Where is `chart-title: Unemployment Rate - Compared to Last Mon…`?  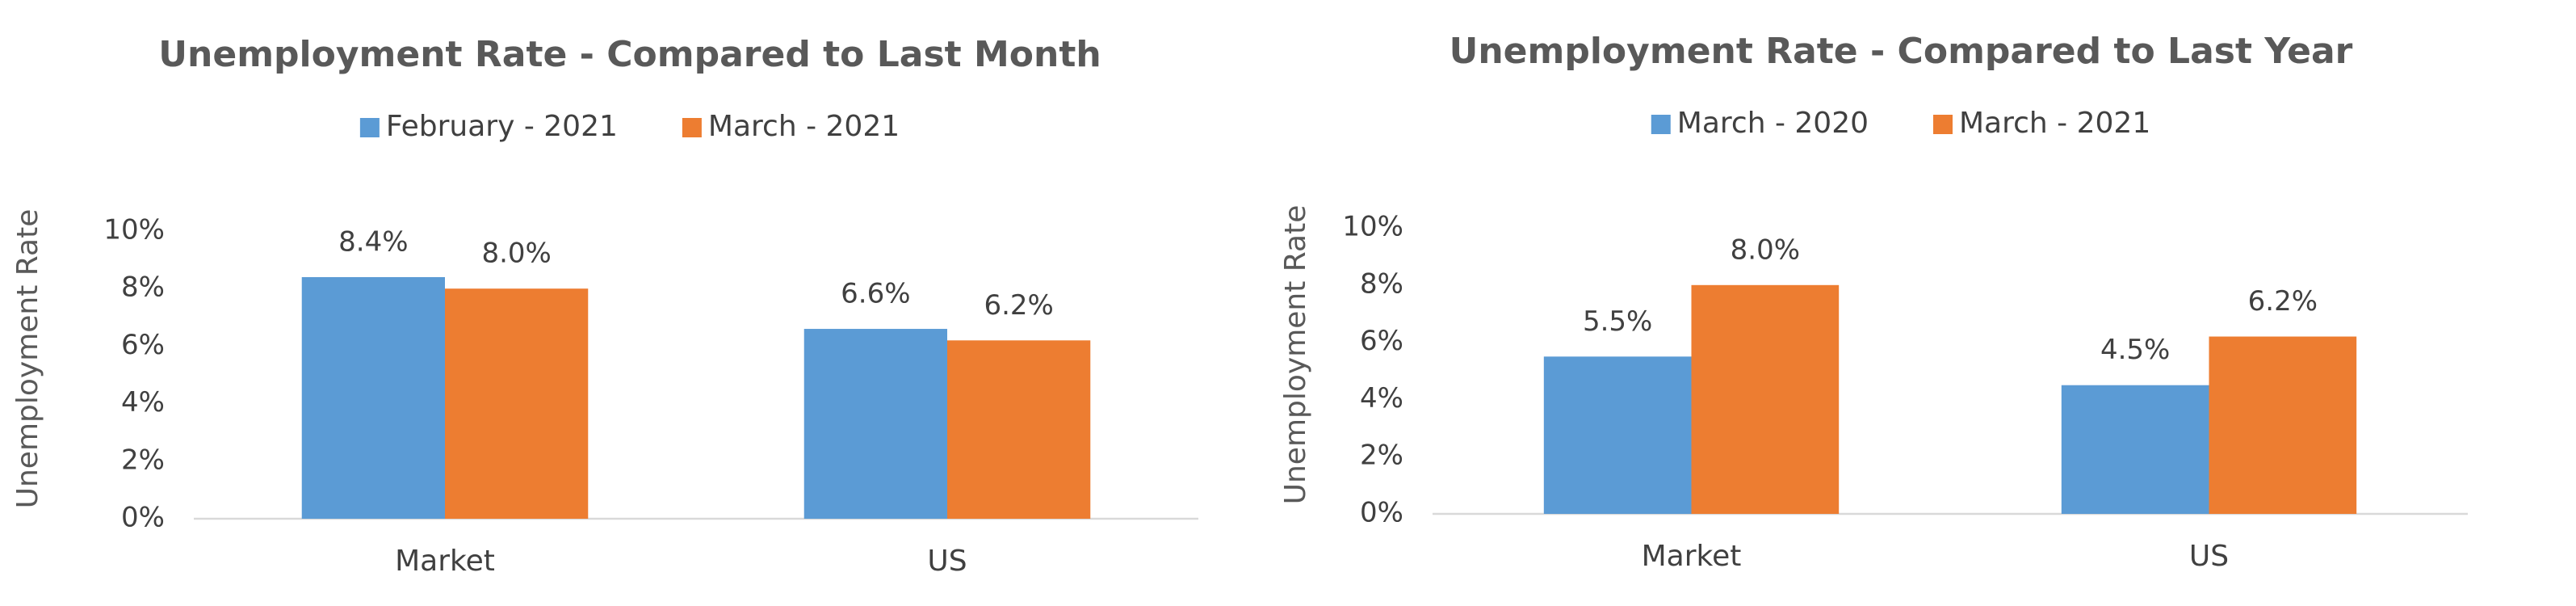 chart-title: Unemployment Rate - Compared to Last Mon… is located at coordinates (629, 55).